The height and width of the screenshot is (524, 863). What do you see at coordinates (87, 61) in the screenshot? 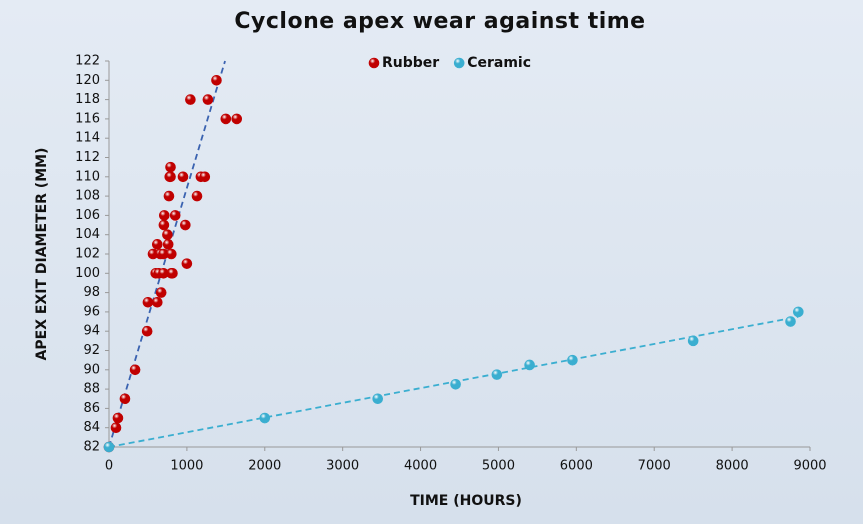
I see `y-tick-label: 122` at bounding box center [87, 61].